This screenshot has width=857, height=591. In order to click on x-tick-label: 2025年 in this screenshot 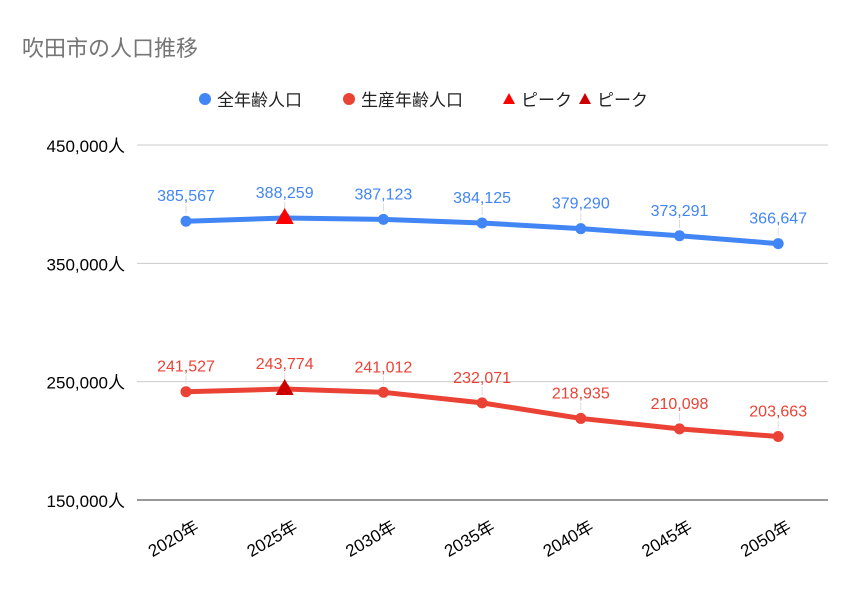, I will do `click(272, 539)`.